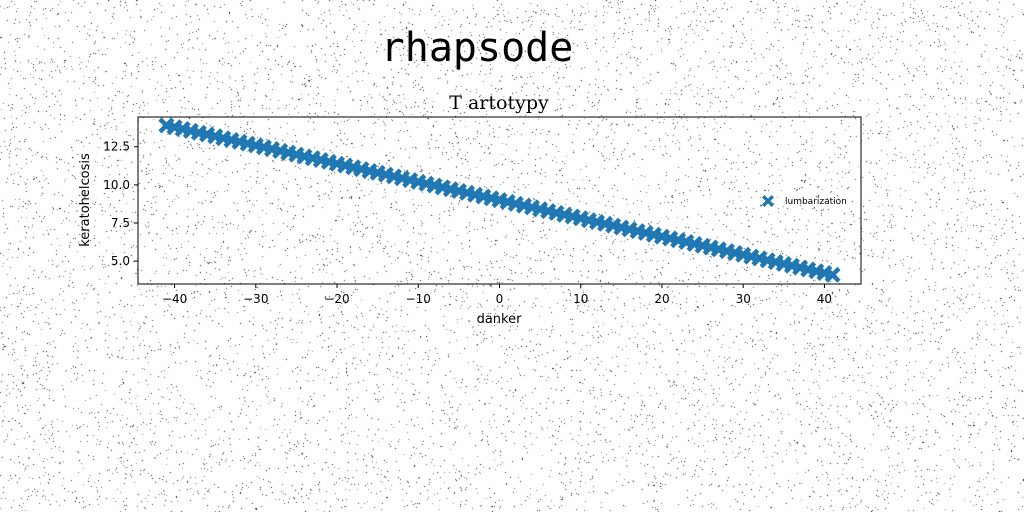 This screenshot has width=1024, height=512. I want to click on x-tick-label: 20, so click(661, 299).